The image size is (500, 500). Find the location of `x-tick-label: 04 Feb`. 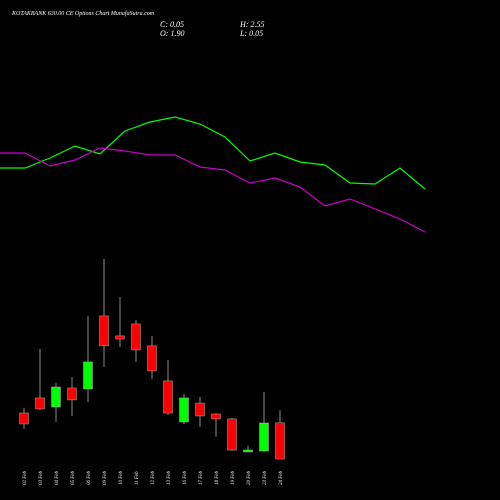

x-tick-label: 04 Feb is located at coordinates (57, 477).